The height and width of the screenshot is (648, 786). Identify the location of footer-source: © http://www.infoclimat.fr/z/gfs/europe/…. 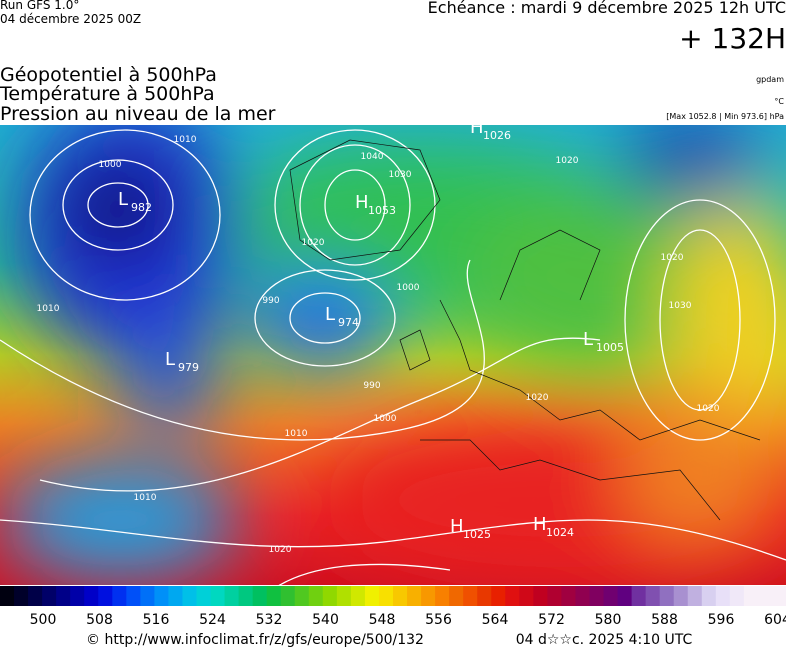
(255, 640).